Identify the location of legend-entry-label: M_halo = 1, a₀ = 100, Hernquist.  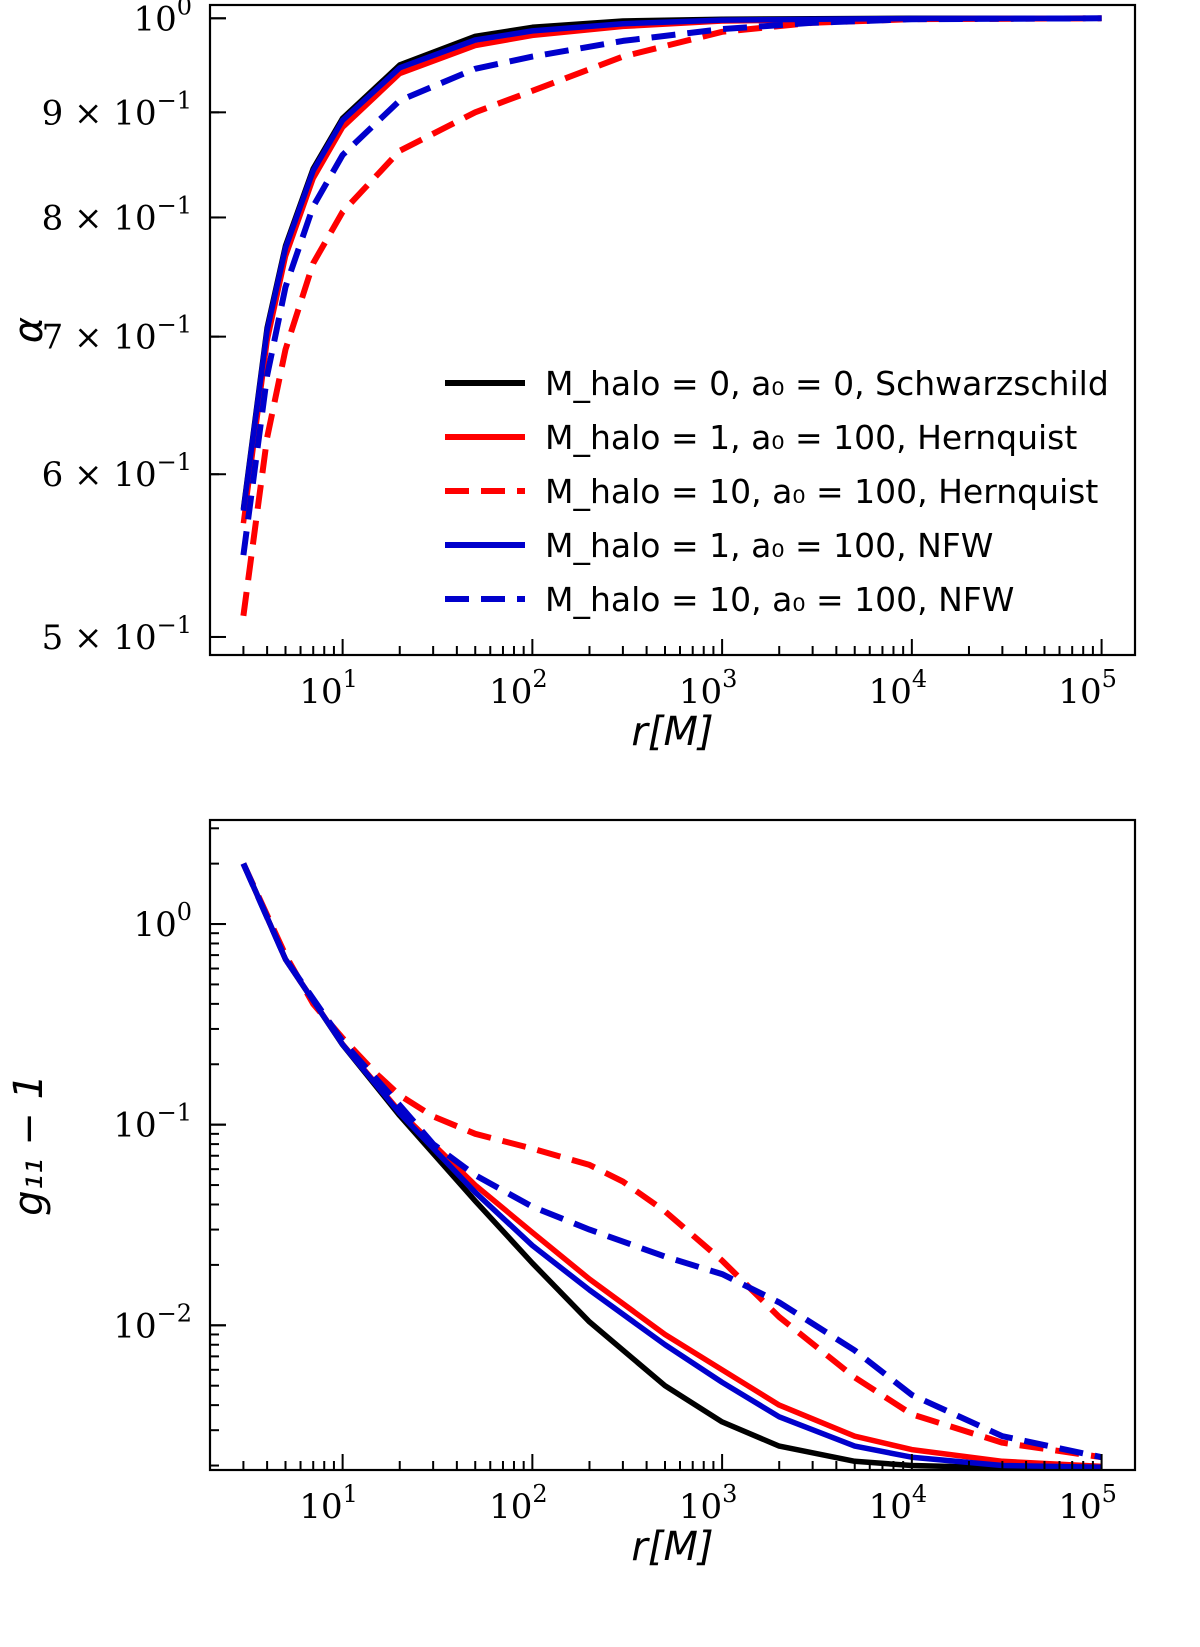
(811, 437).